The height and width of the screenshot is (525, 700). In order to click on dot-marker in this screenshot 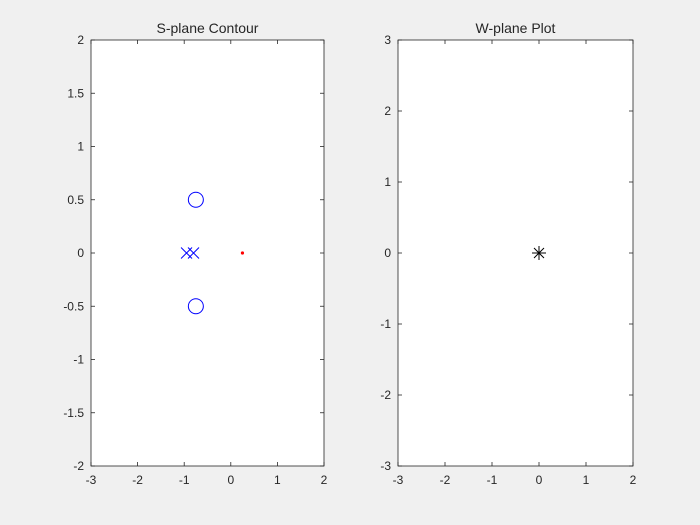, I will do `click(242, 253)`.